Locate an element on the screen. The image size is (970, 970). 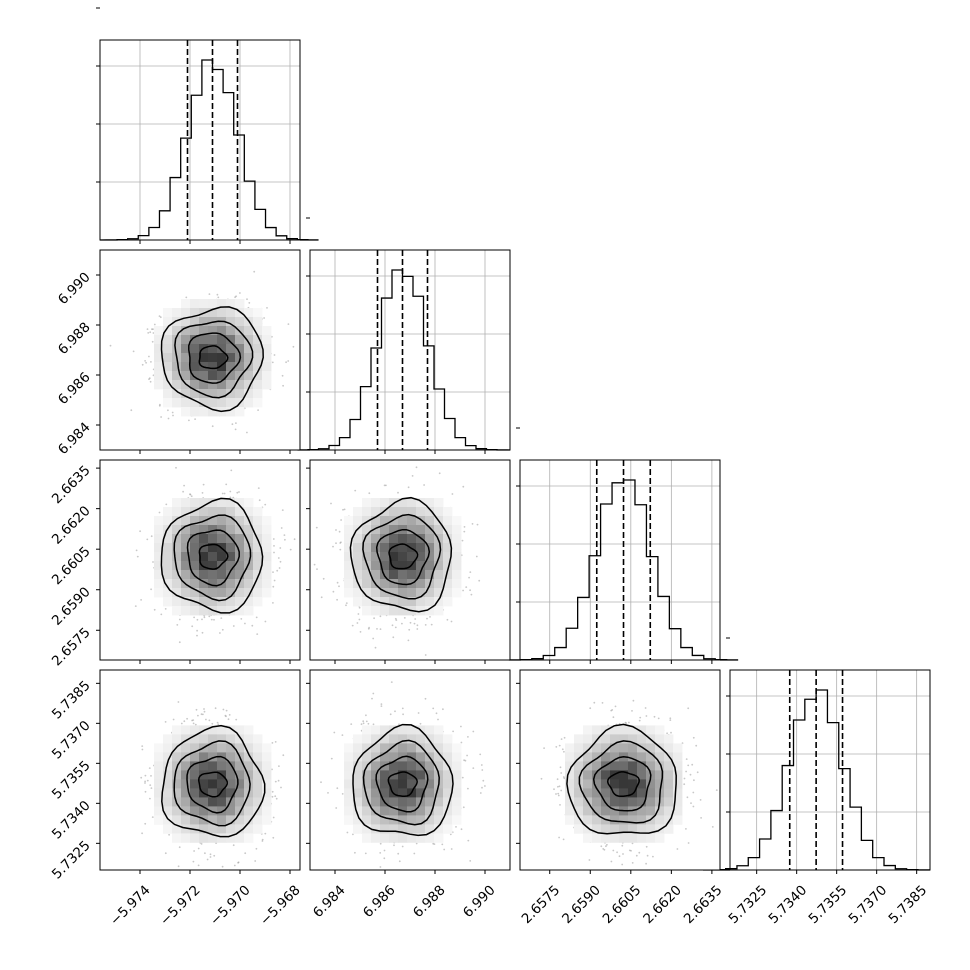
histogram-bars is located at coordinates (209, 150).